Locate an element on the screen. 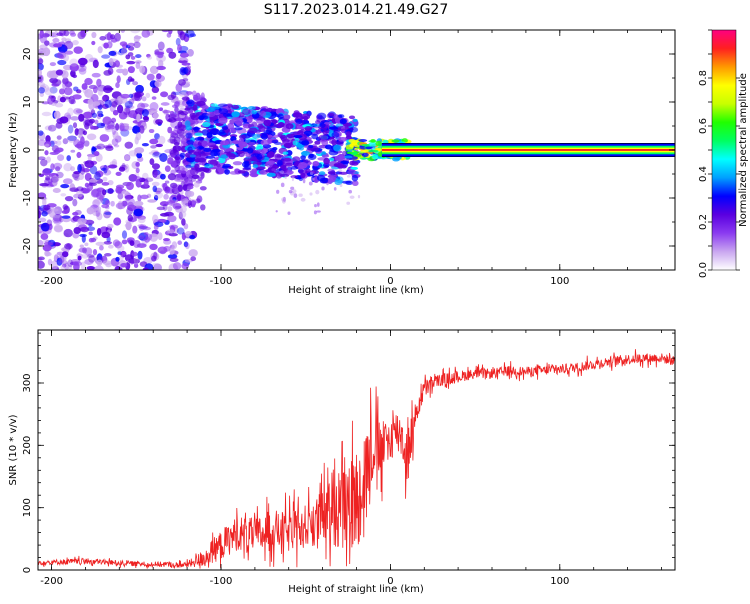 The image size is (750, 604). tick-label: -200 is located at coordinates (51, 281).